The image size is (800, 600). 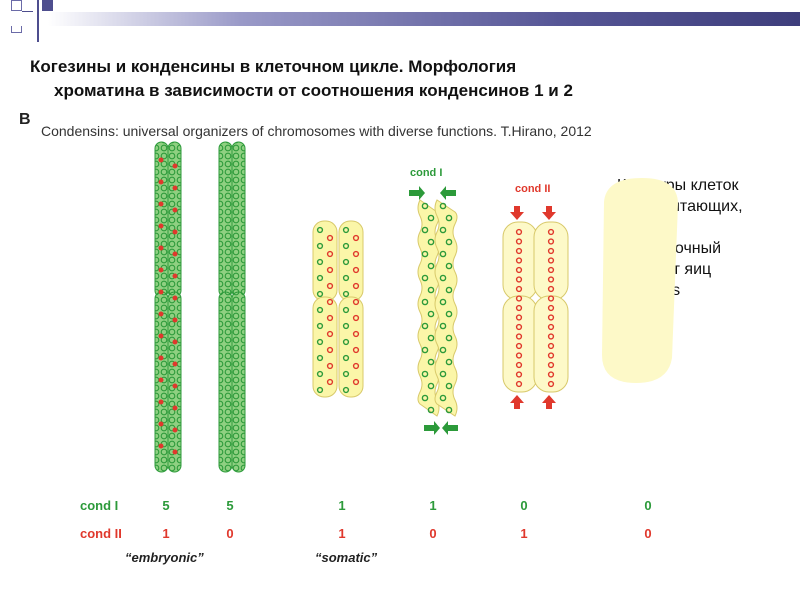 What do you see at coordinates (99, 505) in the screenshot?
I see `row-label-cond-i: cond I` at bounding box center [99, 505].